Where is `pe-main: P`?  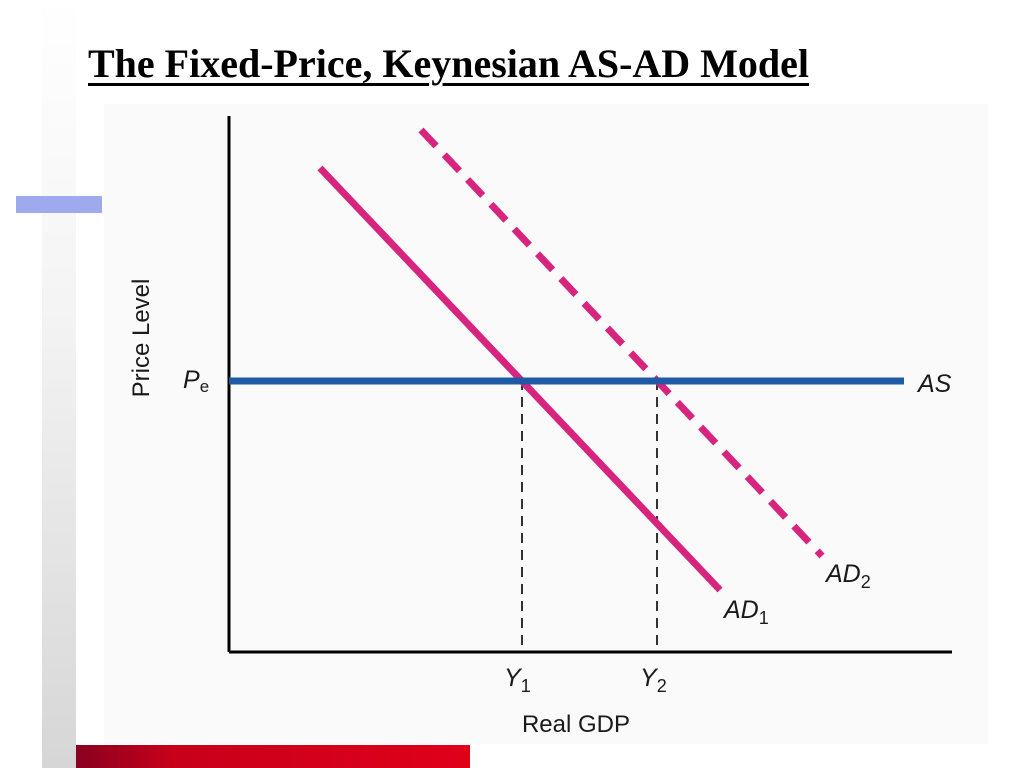
pe-main: P is located at coordinates (191, 380).